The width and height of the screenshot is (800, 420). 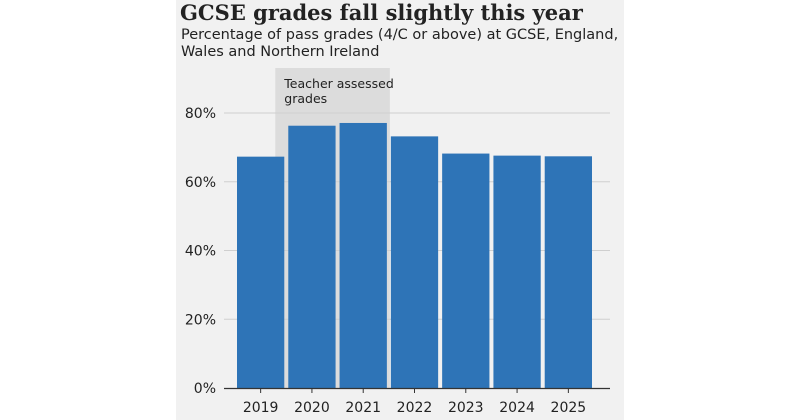 What do you see at coordinates (205, 389) in the screenshot?
I see `y-tick-label: 0%` at bounding box center [205, 389].